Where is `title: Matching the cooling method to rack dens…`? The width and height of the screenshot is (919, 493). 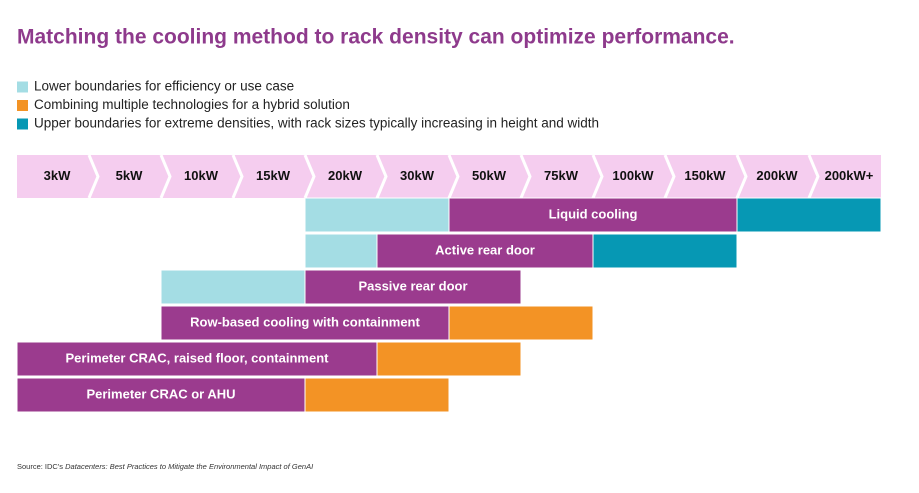
title: Matching the cooling method to rack dens… is located at coordinates (376, 37).